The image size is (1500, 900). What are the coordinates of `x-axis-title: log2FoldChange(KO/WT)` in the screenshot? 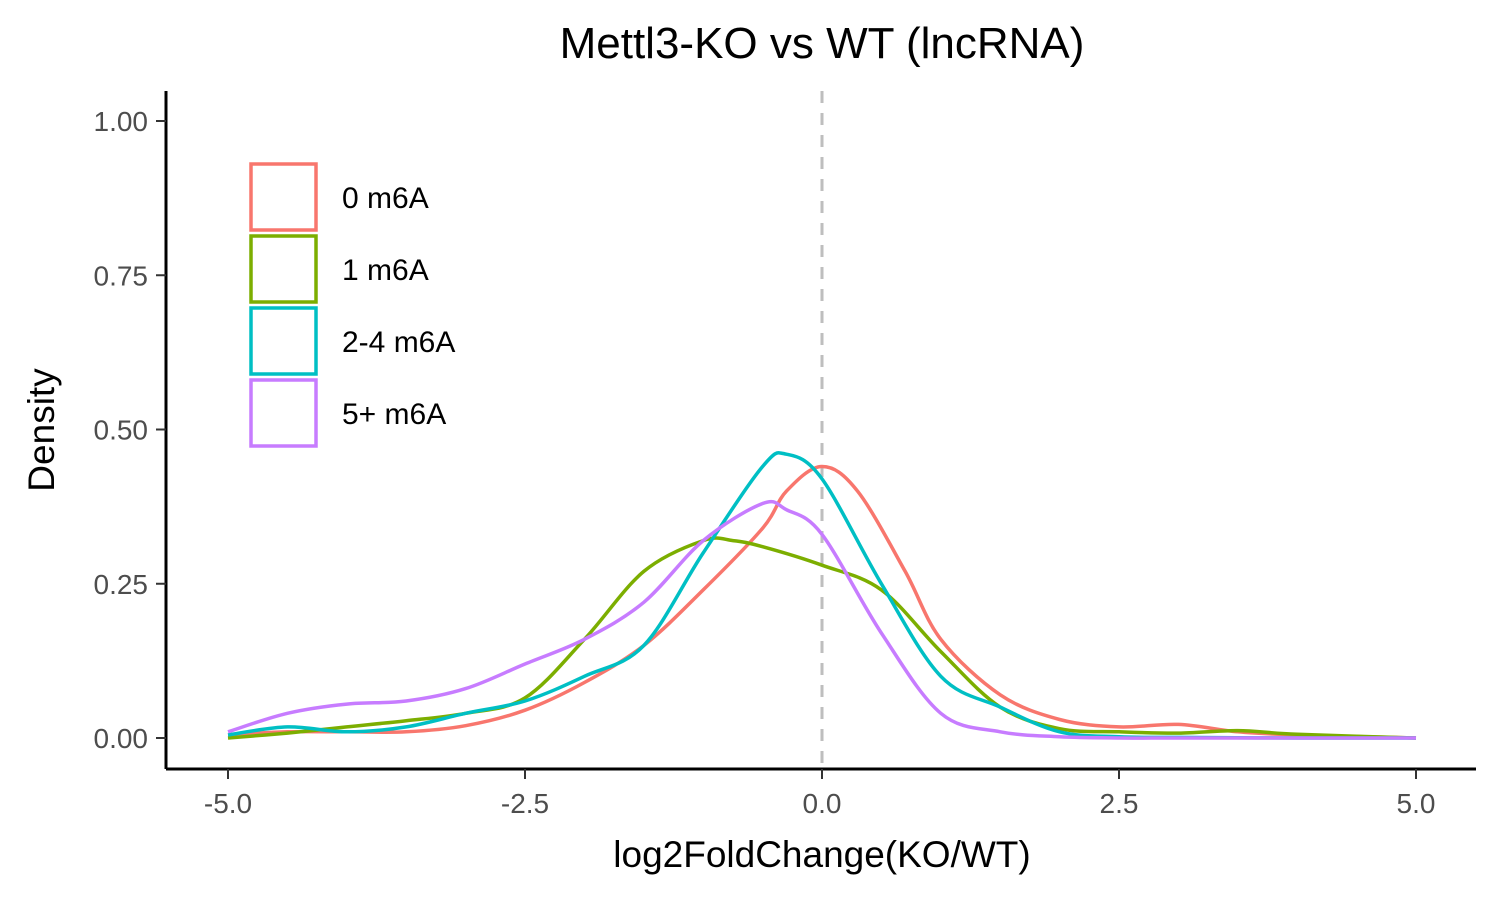 It's located at (821, 854).